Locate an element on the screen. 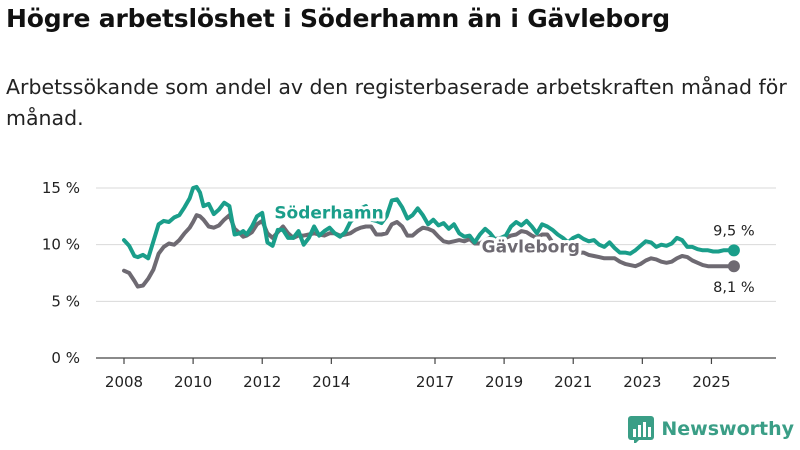 The width and height of the screenshot is (800, 450). newsworthy-logo-icon is located at coordinates (641, 429).